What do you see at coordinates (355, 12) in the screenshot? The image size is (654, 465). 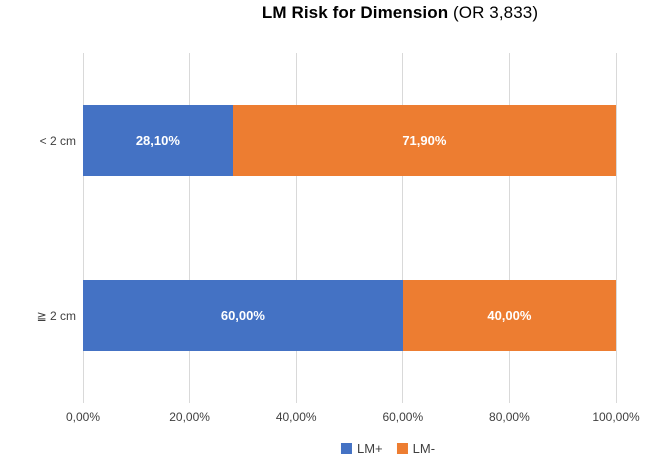 I see `chart-title-main: LM Risk for Dimension` at bounding box center [355, 12].